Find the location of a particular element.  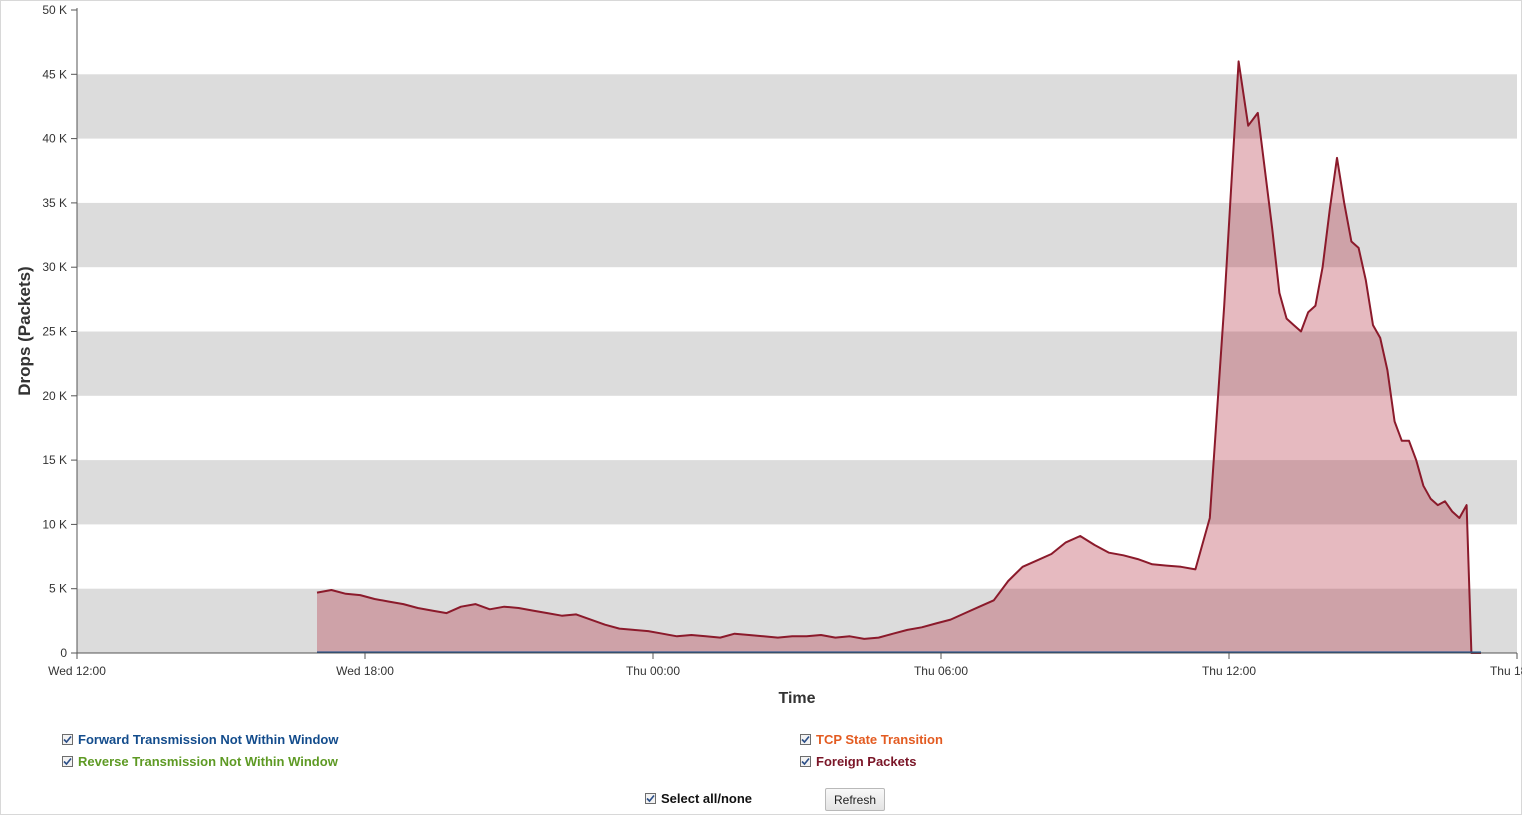

checkbox-foreign-packets is located at coordinates (805, 761).